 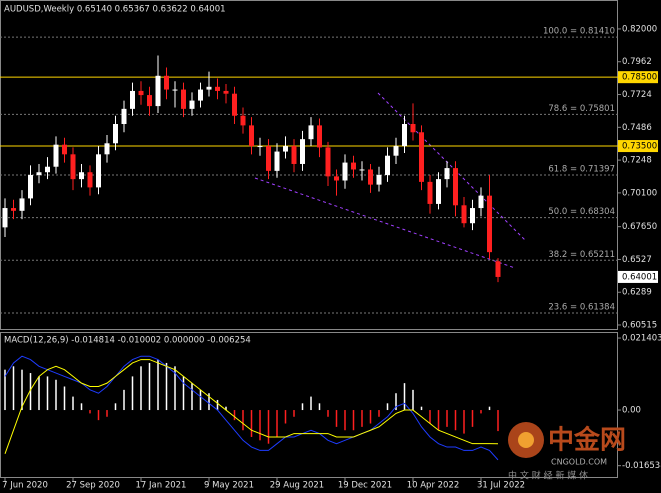 I want to click on last-price-box, so click(x=638, y=276).